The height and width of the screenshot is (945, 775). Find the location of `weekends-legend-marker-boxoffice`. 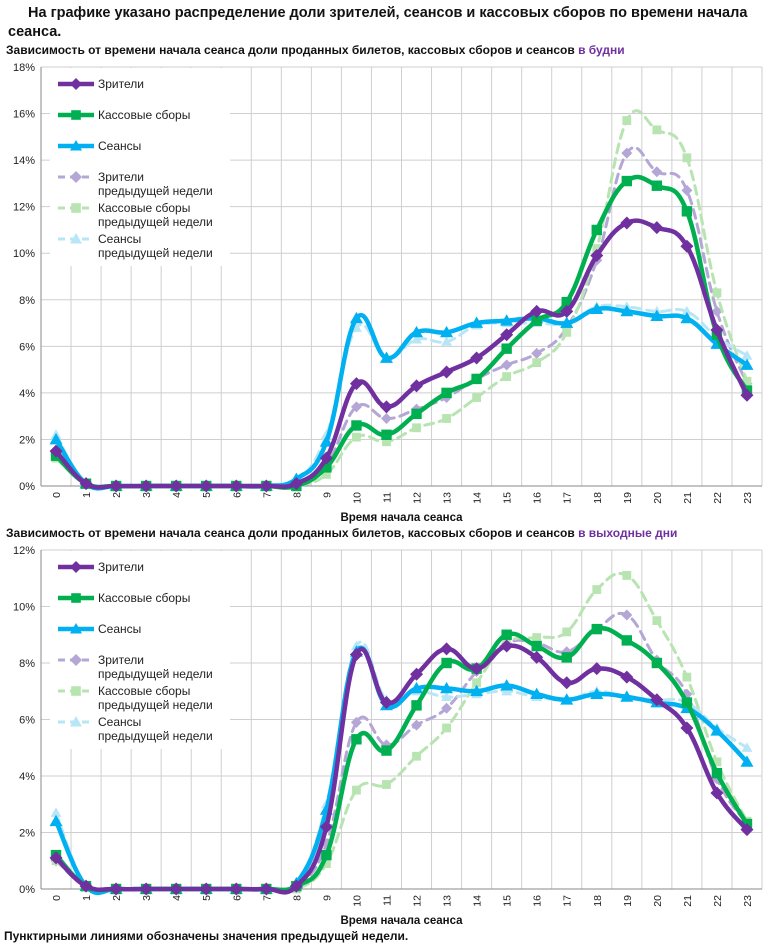

weekends-legend-marker-boxoffice is located at coordinates (76, 598).